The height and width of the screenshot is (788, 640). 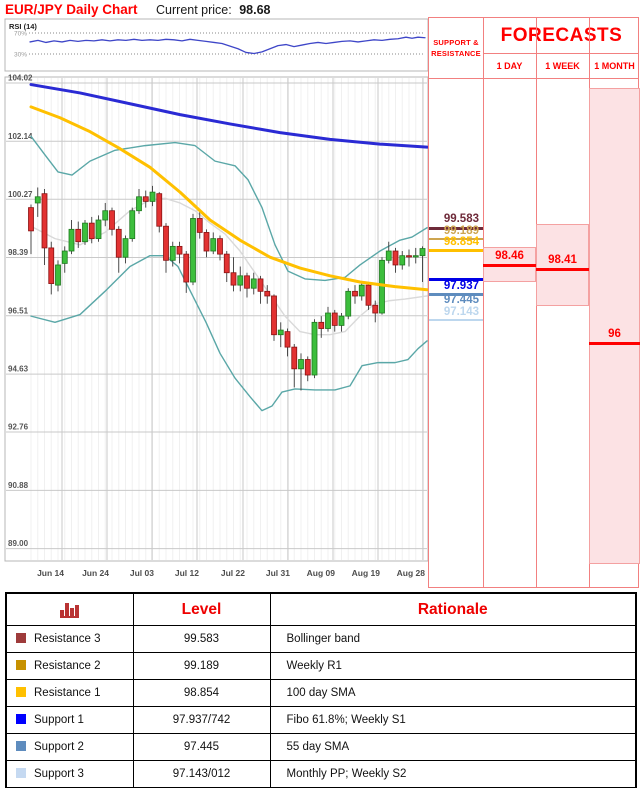 I want to click on rationale-cell: 55 day SMA, so click(x=453, y=747).